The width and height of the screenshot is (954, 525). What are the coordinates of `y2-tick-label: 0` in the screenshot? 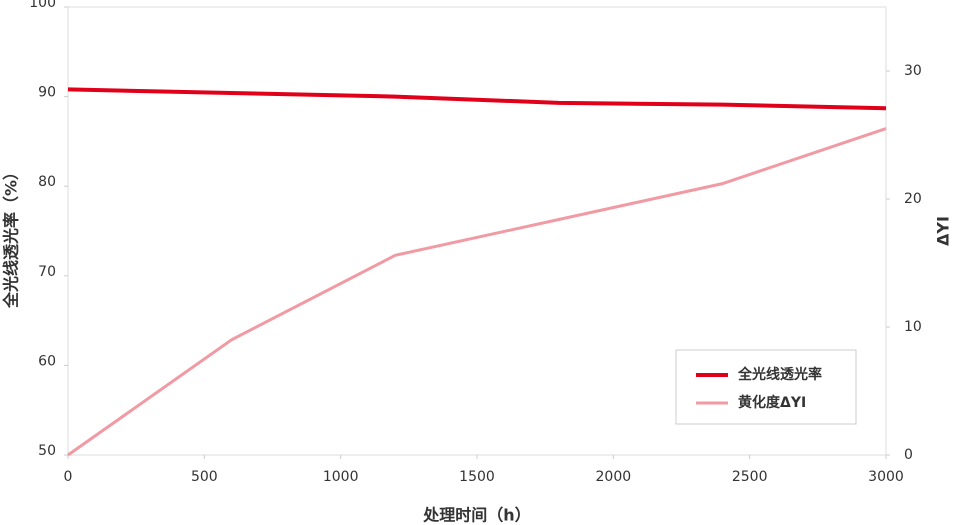 It's located at (908, 455).